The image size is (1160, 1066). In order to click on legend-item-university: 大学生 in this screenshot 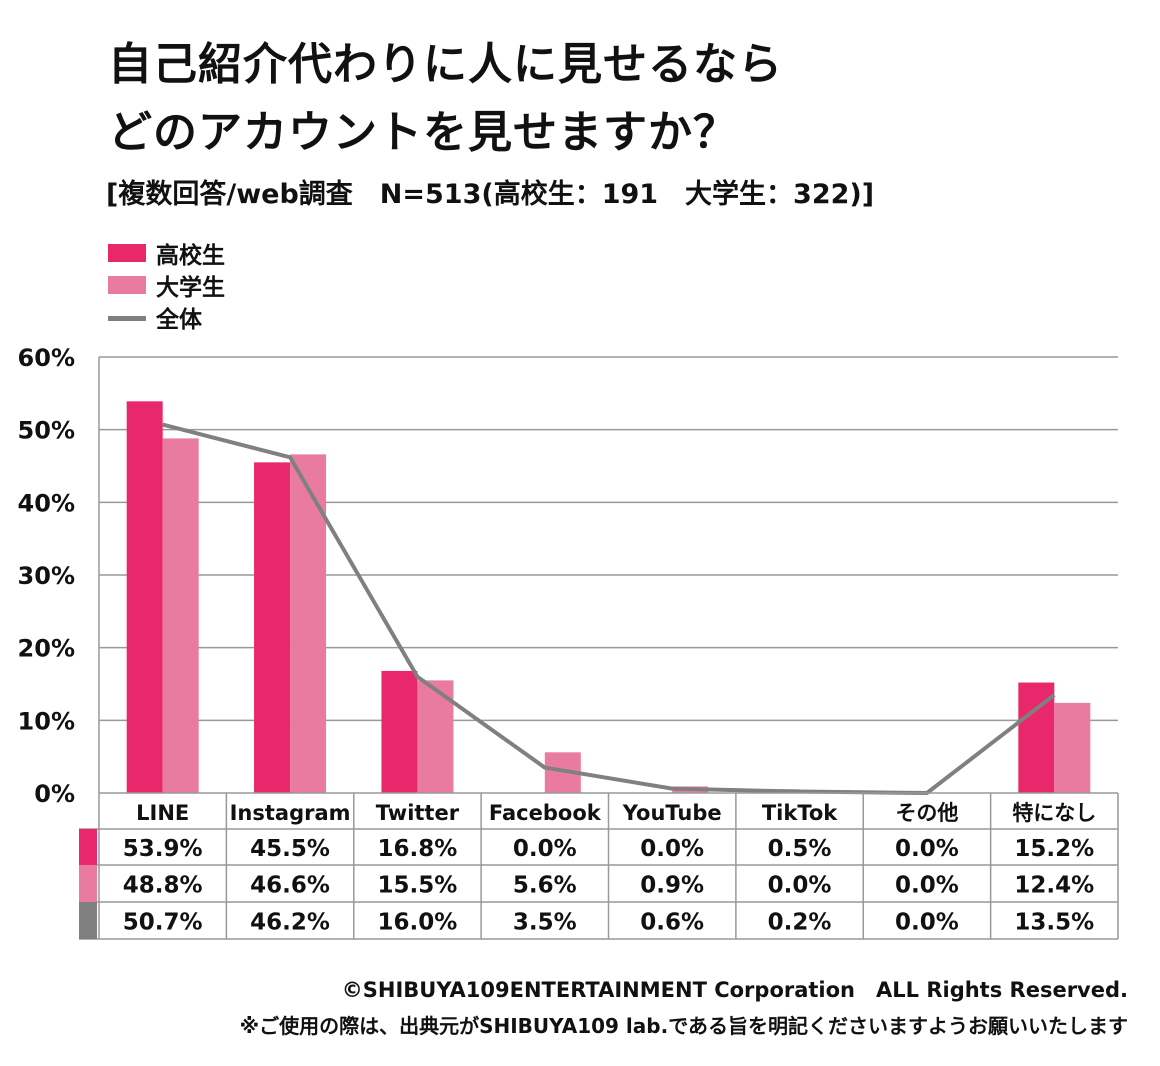, I will do `click(166, 285)`.